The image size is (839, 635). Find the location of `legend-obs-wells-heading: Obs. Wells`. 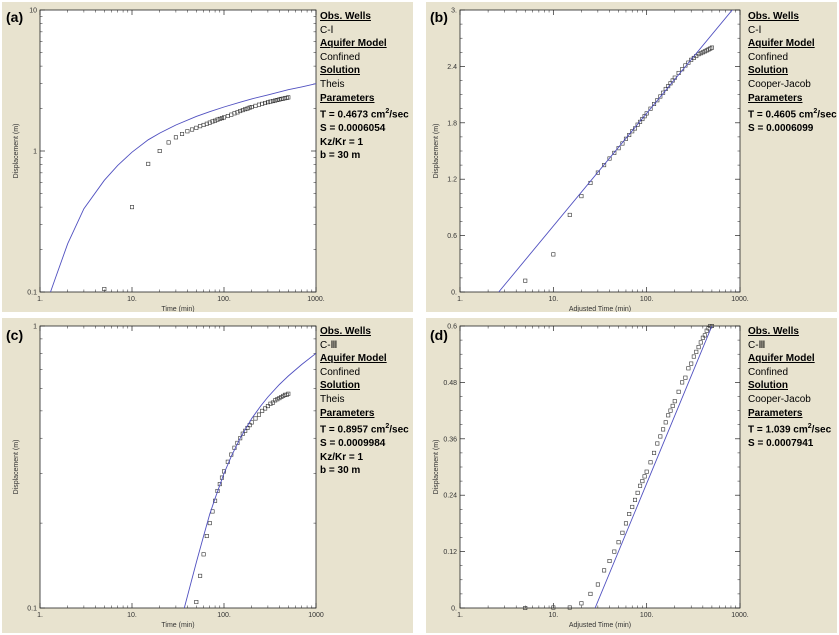

legend-obs-wells-heading: Obs. Wells is located at coordinates (773, 16).